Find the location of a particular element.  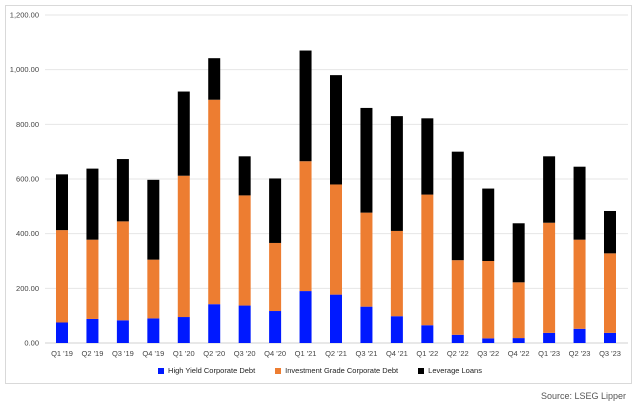

x-tick-label: Q2 '21 is located at coordinates (336, 353).